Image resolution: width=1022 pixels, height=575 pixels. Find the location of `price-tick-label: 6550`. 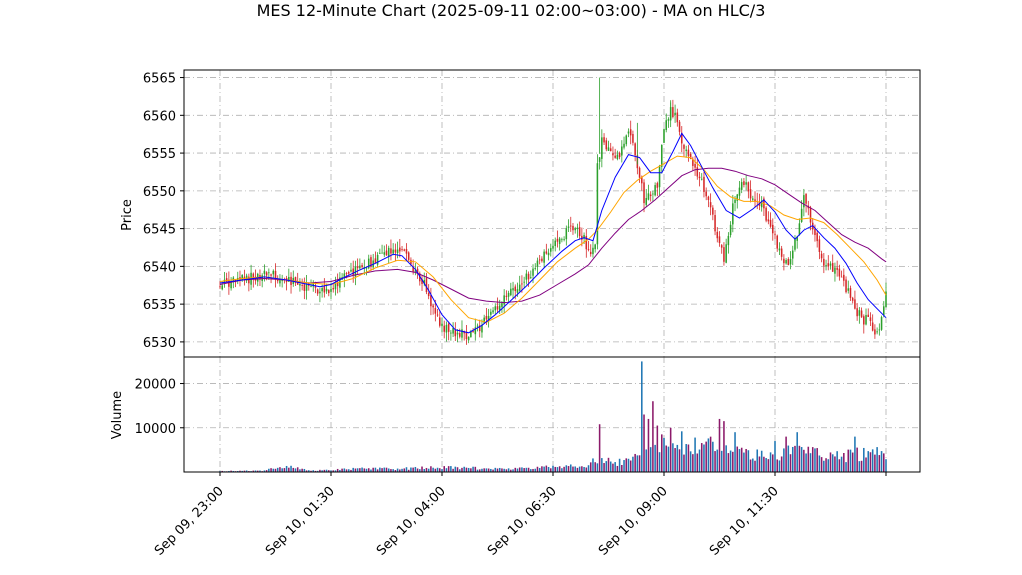

price-tick-label: 6550 is located at coordinates (159, 192).